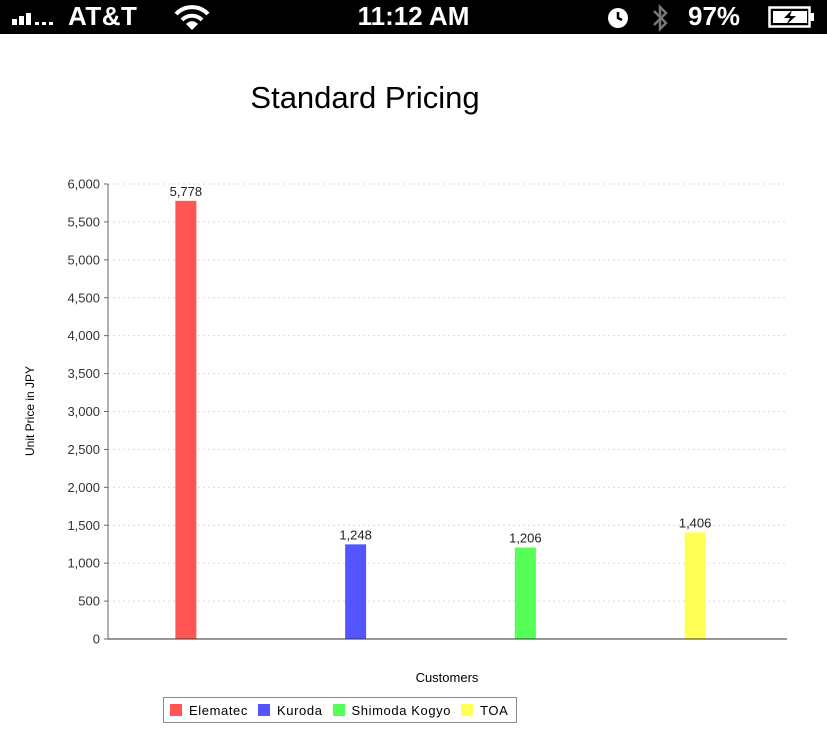 Image resolution: width=827 pixels, height=740 pixels. Describe the element at coordinates (83, 525) in the screenshot. I see `y-tick-label: 1,500` at that location.